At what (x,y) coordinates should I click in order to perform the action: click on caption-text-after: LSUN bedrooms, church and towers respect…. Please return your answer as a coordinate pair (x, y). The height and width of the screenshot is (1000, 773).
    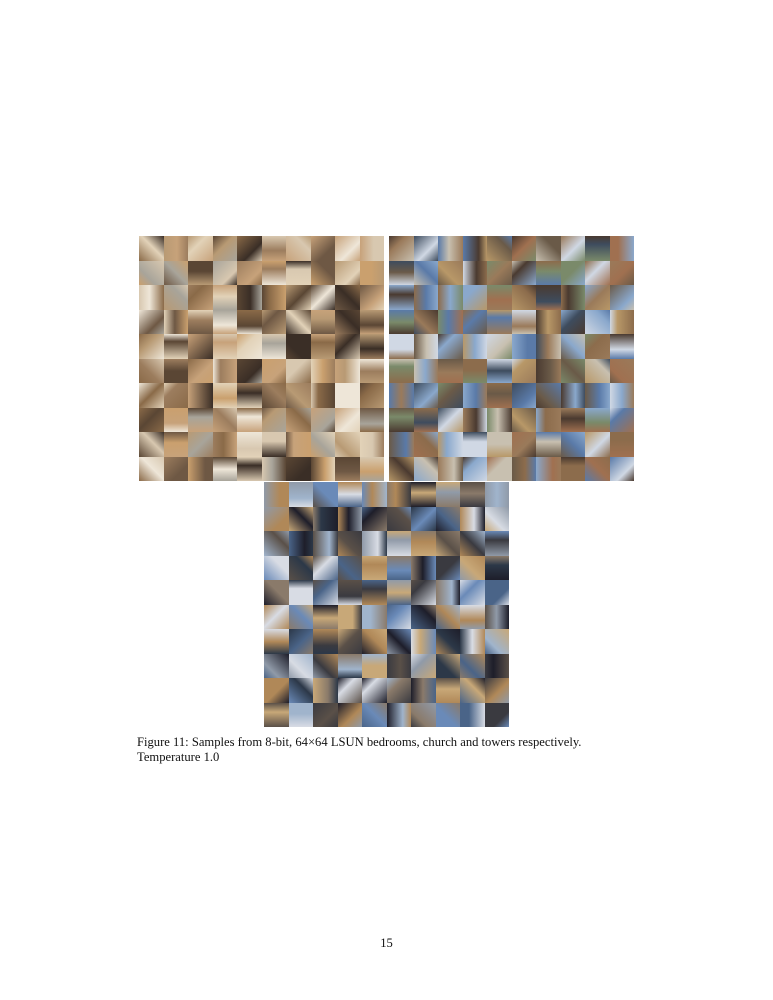
    Looking at the image, I should click on (359, 749).